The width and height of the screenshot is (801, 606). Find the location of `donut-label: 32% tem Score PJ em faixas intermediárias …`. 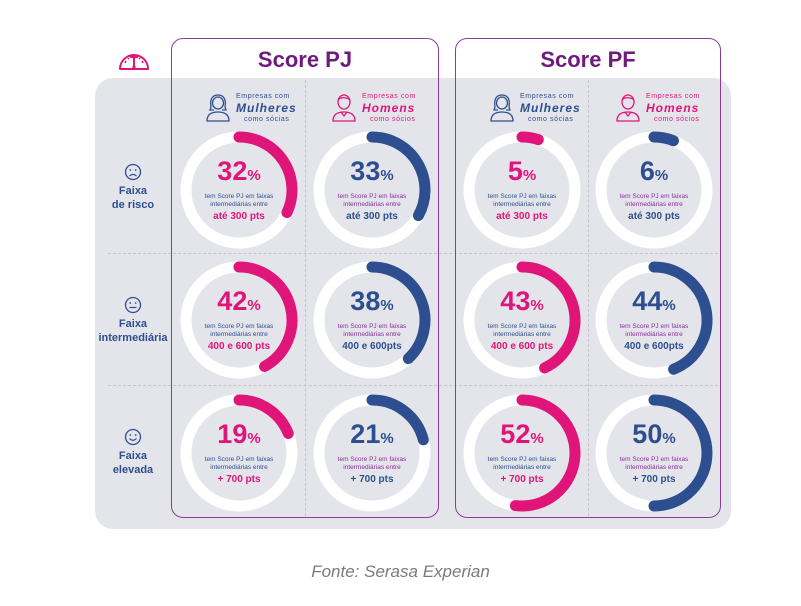

donut-label: 32% tem Score PJ em faixas intermediárias … is located at coordinates (239, 189).